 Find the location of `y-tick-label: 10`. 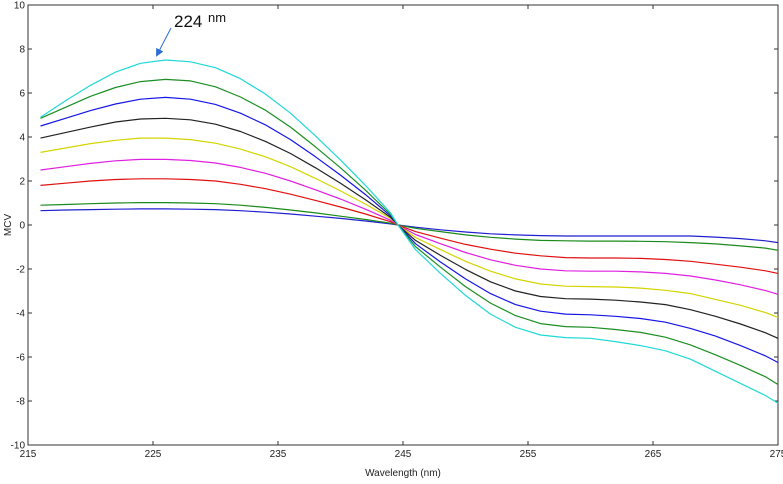

y-tick-label: 10 is located at coordinates (20, 6).